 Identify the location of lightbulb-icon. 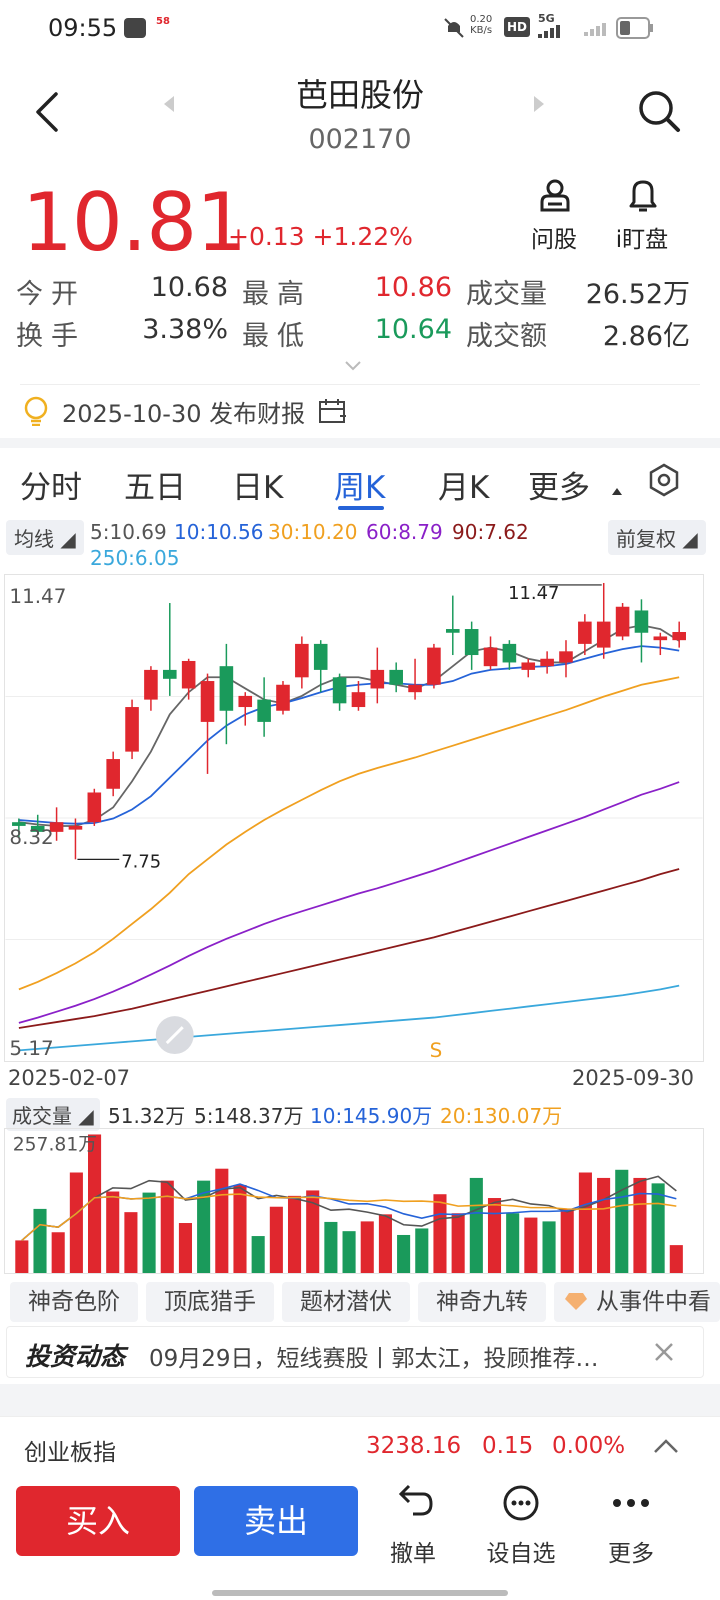
(36, 411).